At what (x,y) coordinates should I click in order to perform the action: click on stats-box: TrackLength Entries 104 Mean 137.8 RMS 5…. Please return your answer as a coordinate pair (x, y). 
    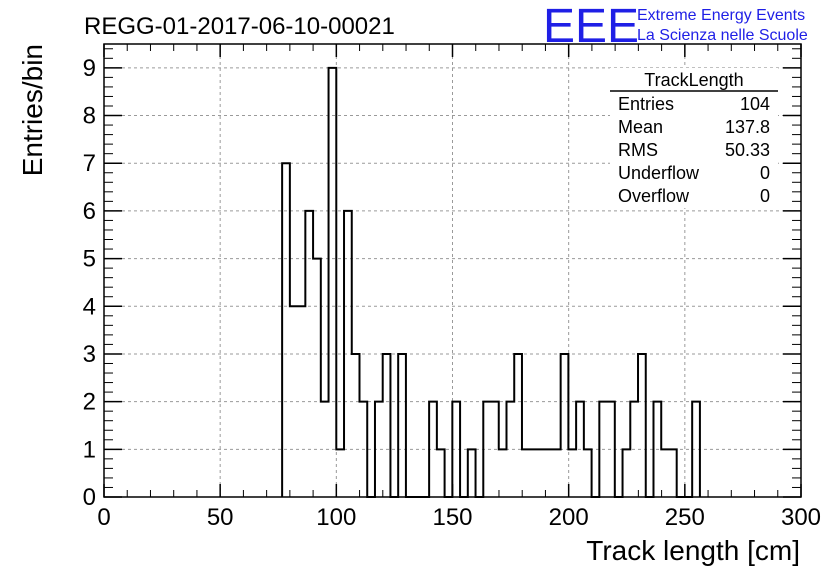
    Looking at the image, I should click on (694, 138).